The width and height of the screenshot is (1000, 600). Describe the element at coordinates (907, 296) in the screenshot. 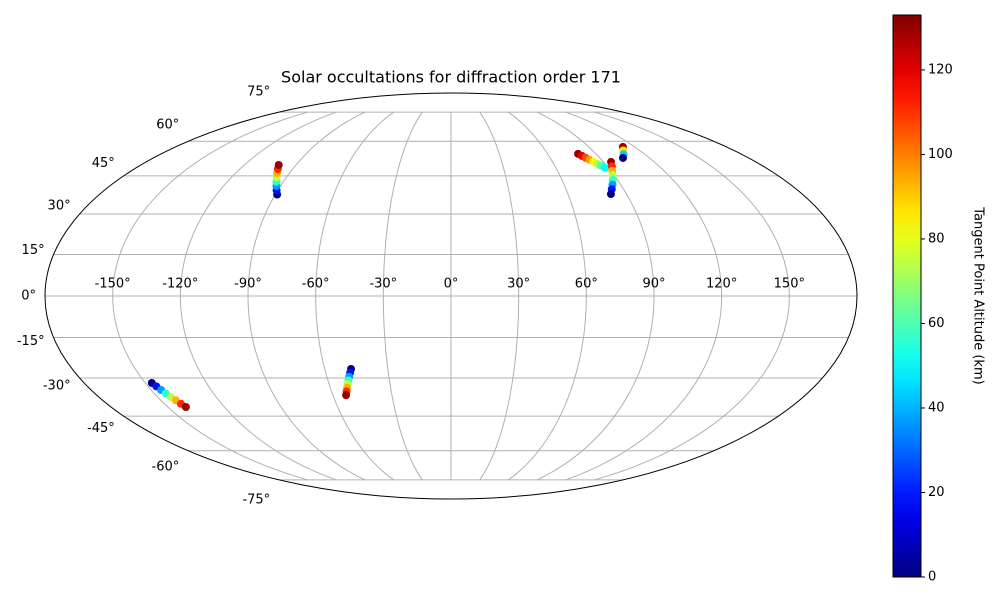

I see `colorbar` at that location.